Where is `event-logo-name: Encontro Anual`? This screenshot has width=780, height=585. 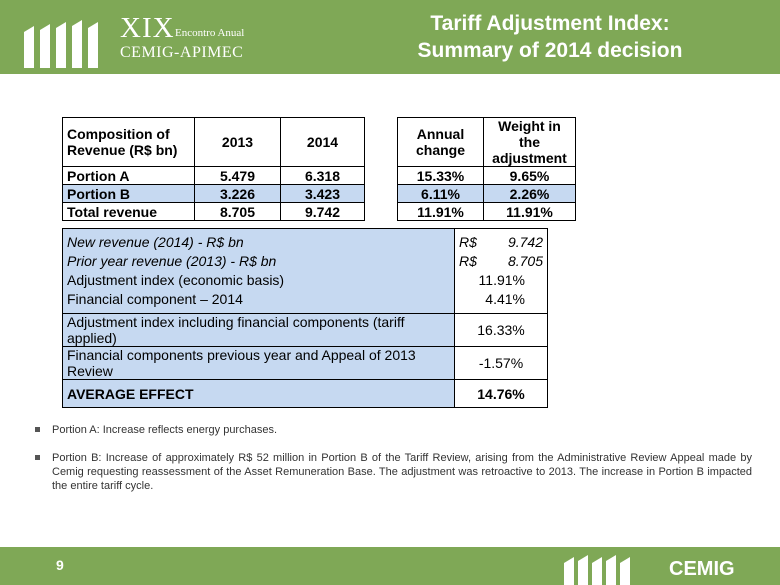 event-logo-name: Encontro Anual is located at coordinates (210, 33).